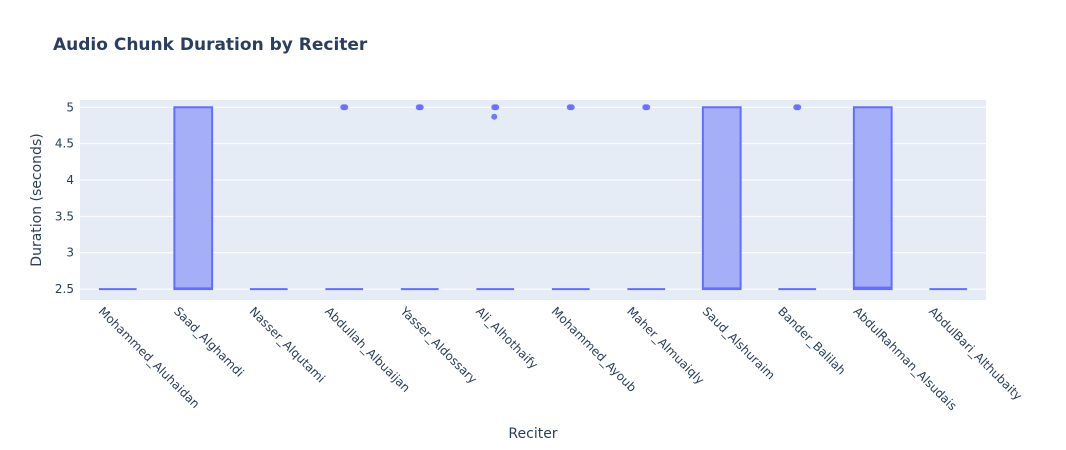 The image size is (1066, 450). What do you see at coordinates (367, 349) in the screenshot?
I see `x-tick-label: Abdullah_Albuaijan` at bounding box center [367, 349].